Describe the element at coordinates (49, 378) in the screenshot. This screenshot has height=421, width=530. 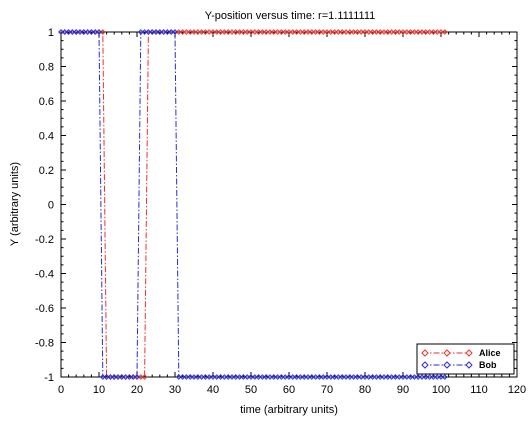
I see `y-tick-label: -1` at that location.